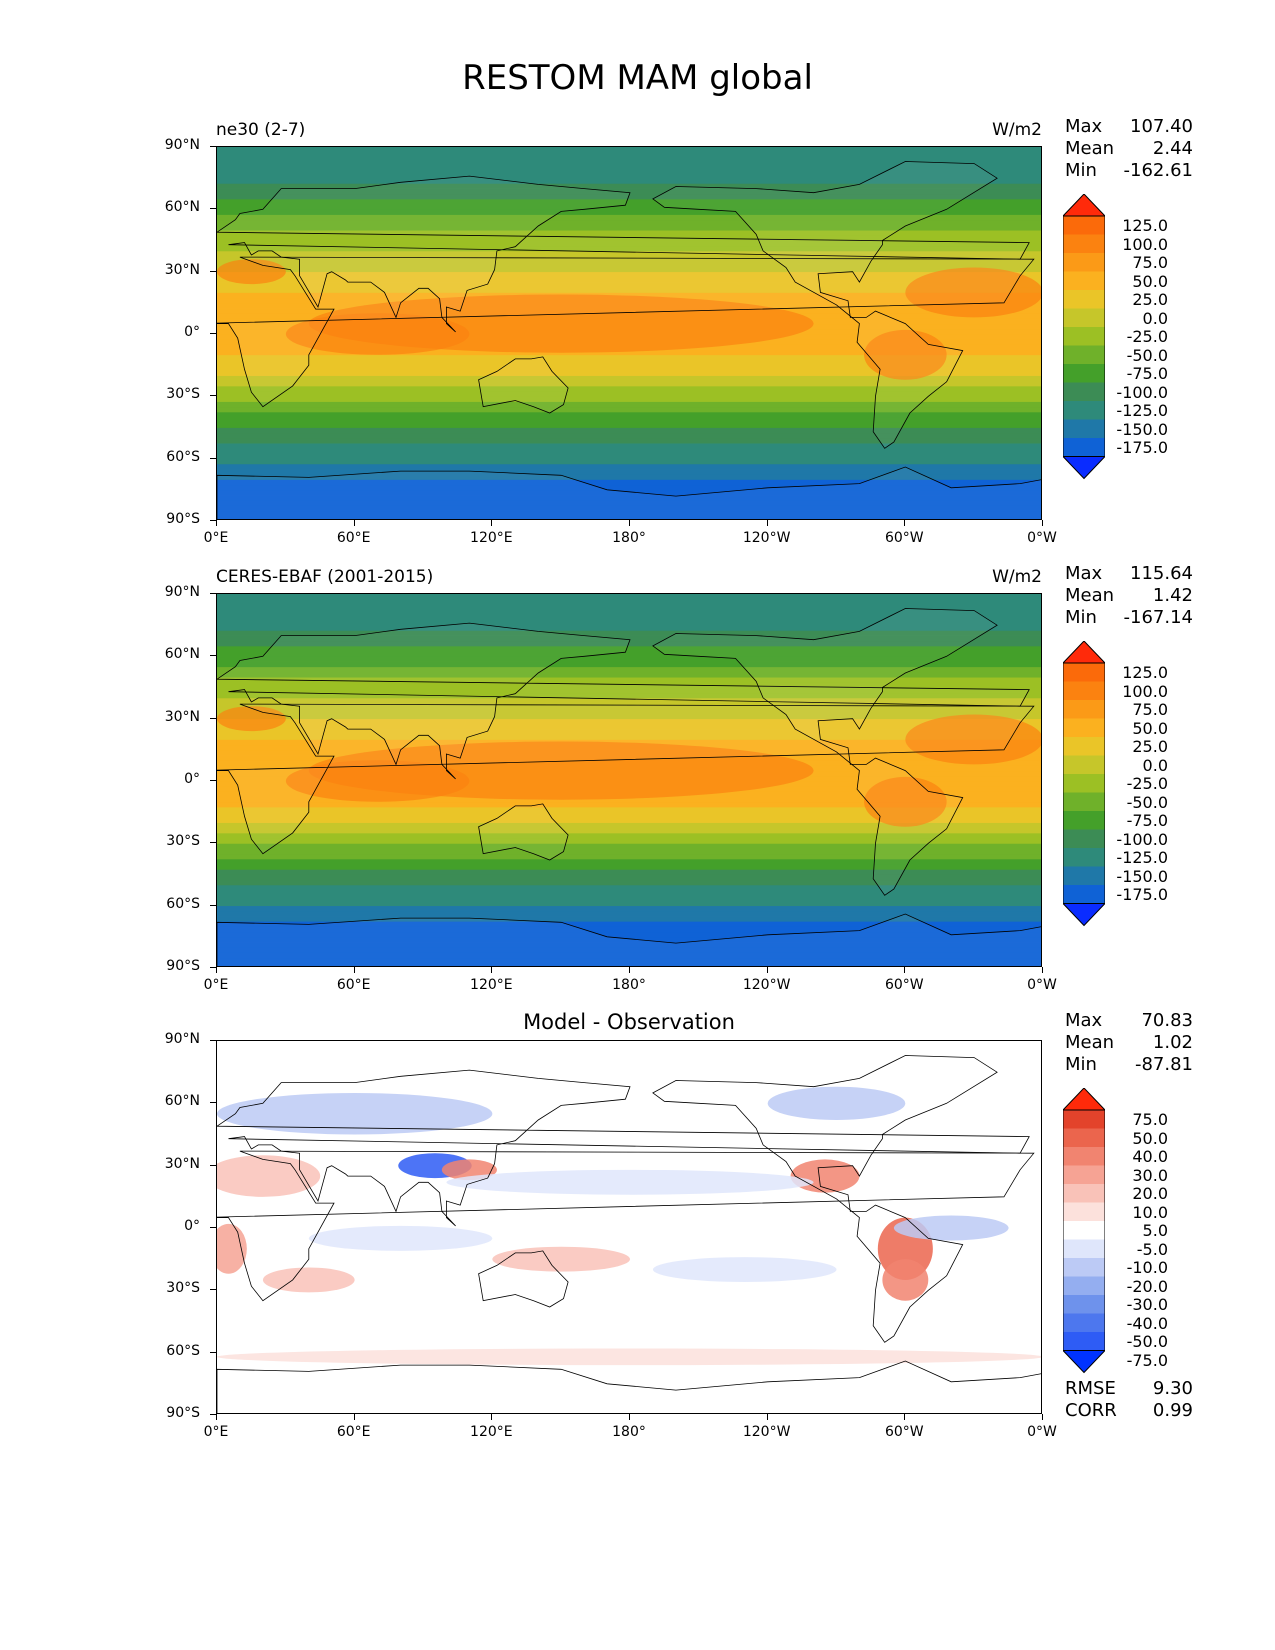 The image size is (1275, 1650). Describe the element at coordinates (251, 719) in the screenshot. I see `warm-region` at that location.